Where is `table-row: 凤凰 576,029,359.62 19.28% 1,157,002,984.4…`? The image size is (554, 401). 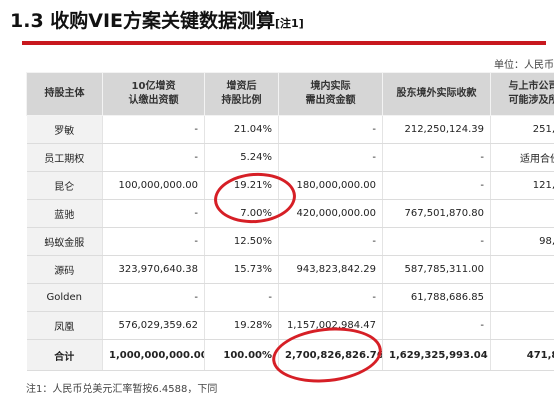
table-row: 凤凰 576,029,359.62 19.28% 1,157,002,984.4… is located at coordinates (290, 325).